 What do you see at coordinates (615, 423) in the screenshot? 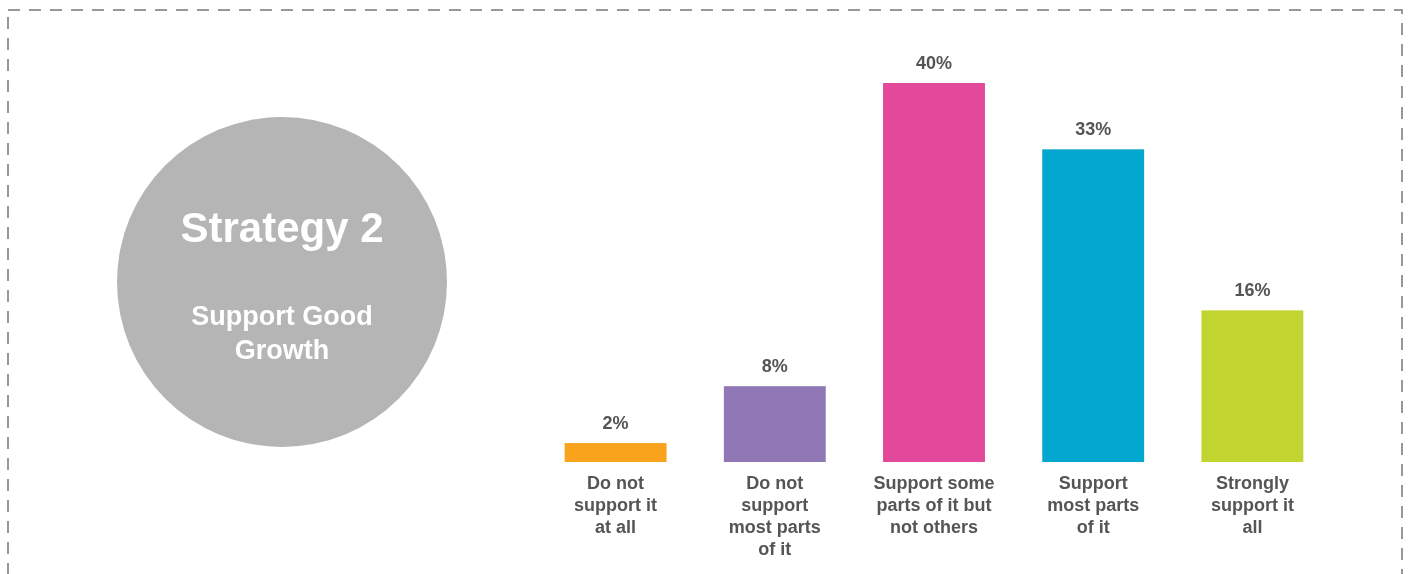
I see `data-label: 2%` at bounding box center [615, 423].